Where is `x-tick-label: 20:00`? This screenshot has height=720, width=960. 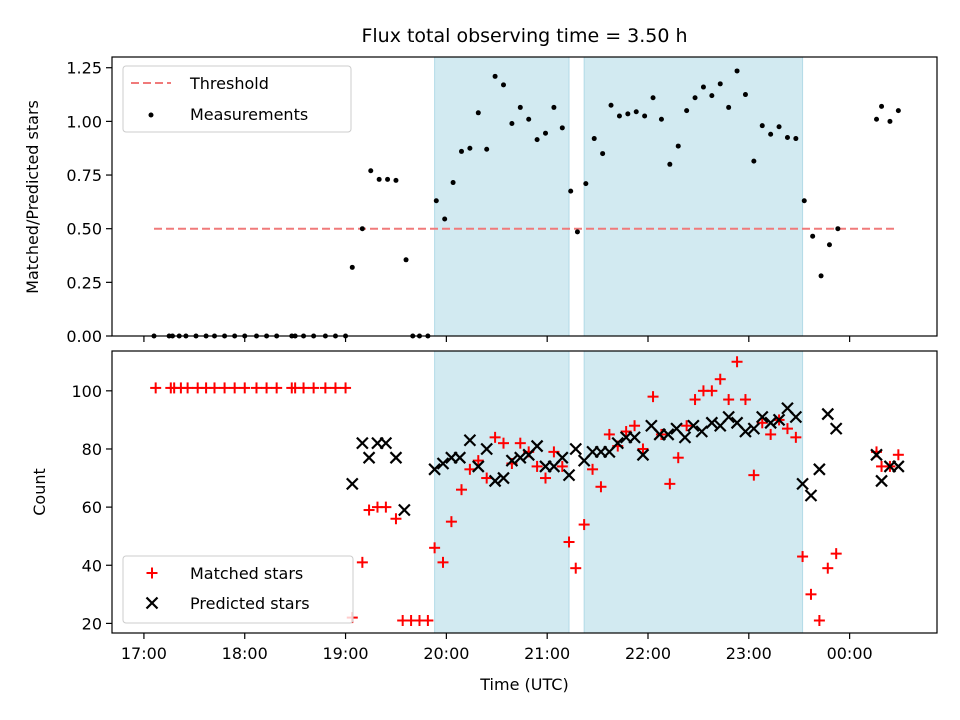 x-tick-label: 20:00 is located at coordinates (446, 653).